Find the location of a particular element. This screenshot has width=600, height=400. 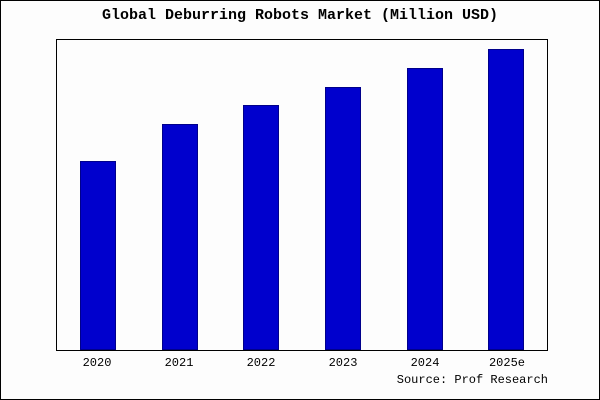

x-tick-label: 2023 is located at coordinates (343, 363).